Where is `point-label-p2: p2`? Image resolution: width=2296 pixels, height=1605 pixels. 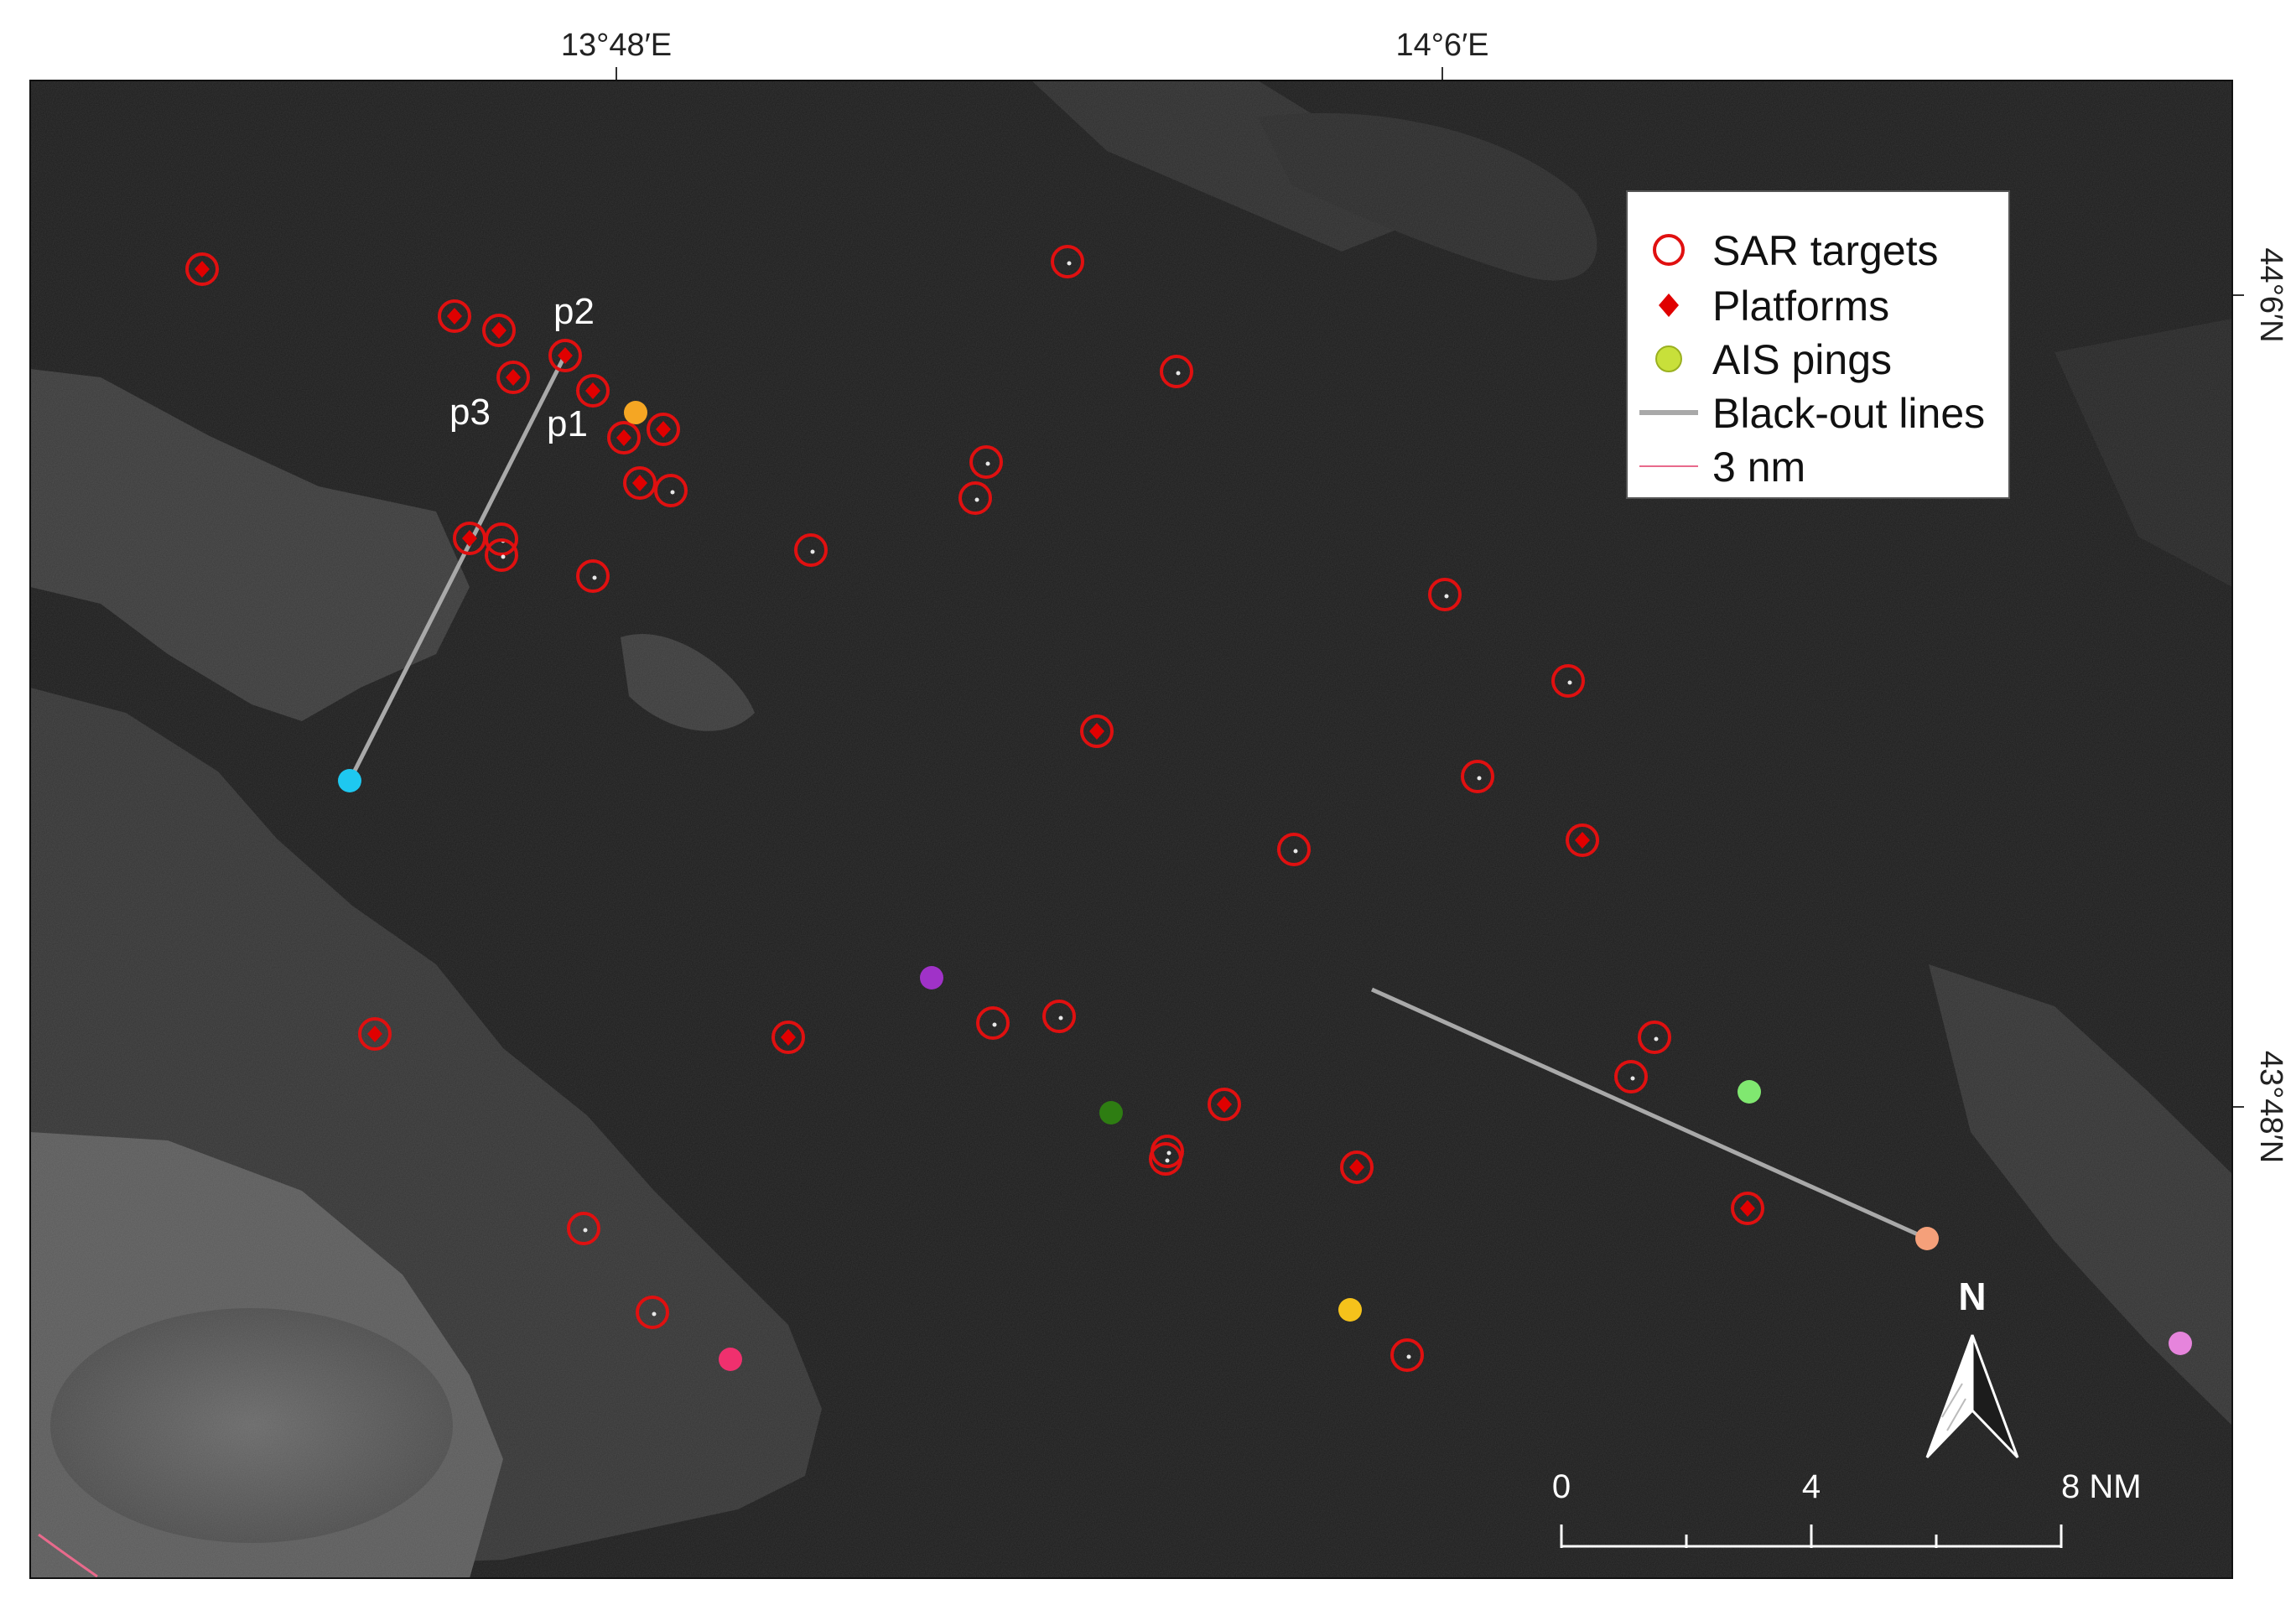 point-label-p2: p2 is located at coordinates (574, 311).